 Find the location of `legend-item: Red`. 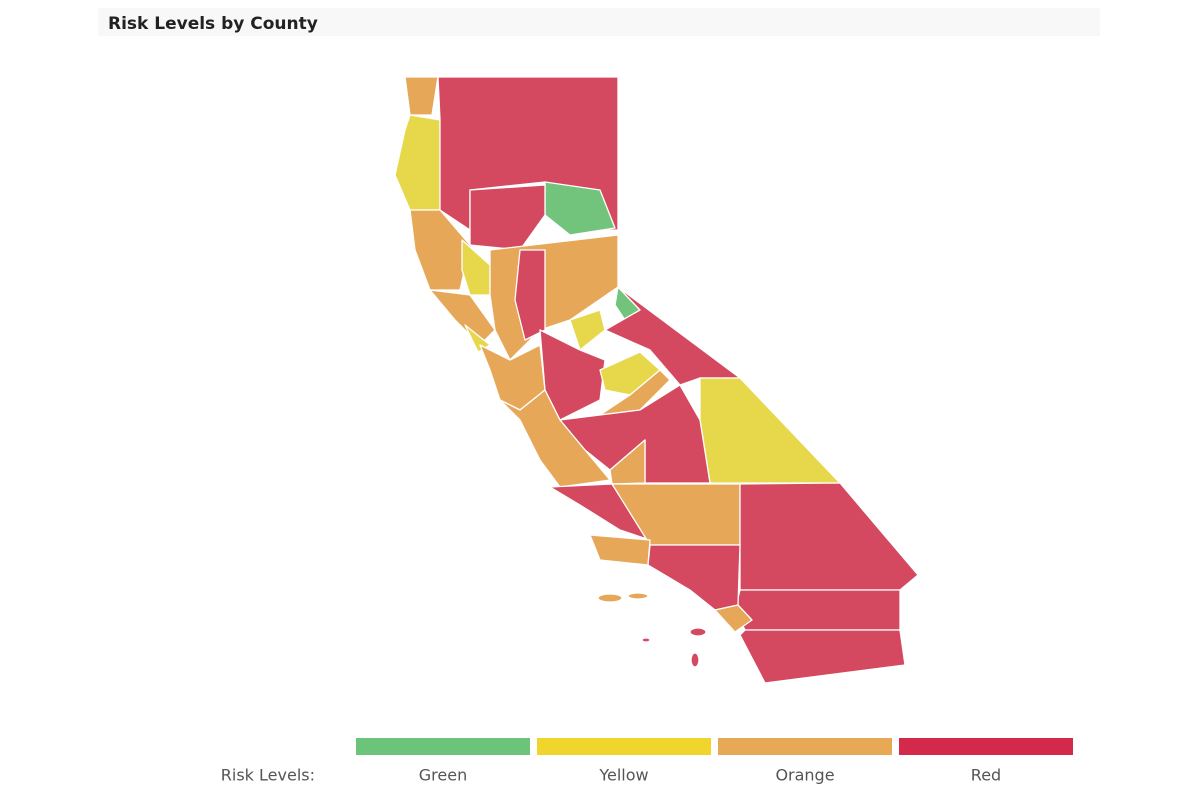

legend-item: Red is located at coordinates (986, 775).